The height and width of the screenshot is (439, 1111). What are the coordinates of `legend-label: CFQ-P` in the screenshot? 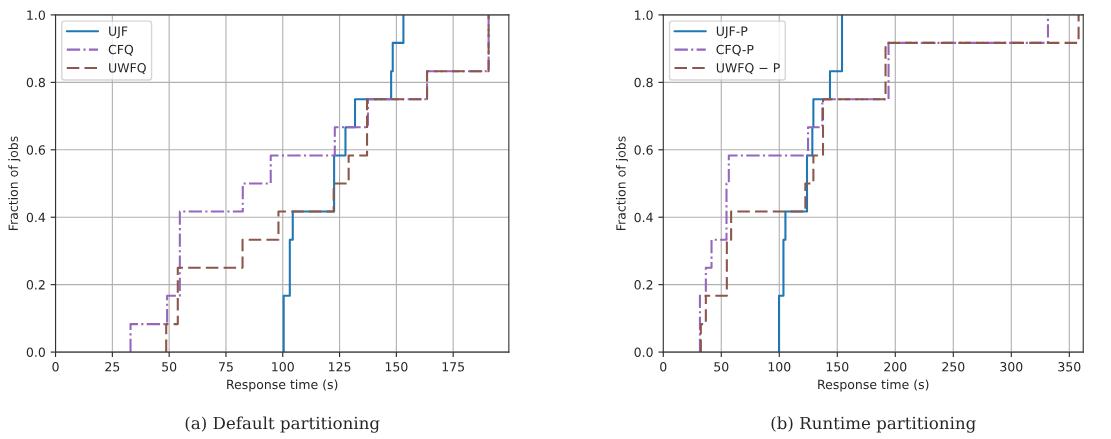 It's located at (735, 50).